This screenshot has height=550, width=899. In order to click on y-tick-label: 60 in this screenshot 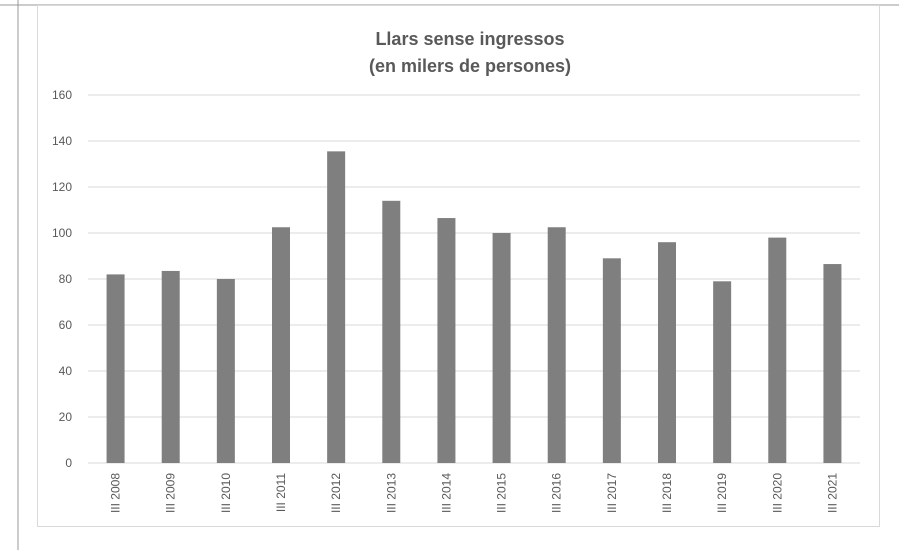, I will do `click(66, 325)`.